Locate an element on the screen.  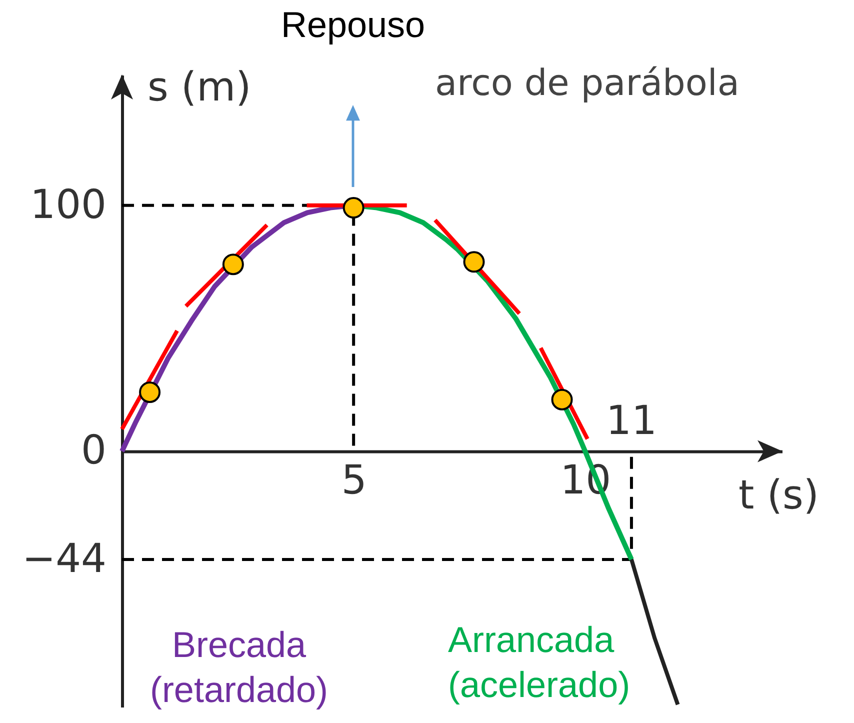
series-label: Arrancada (acelerado) is located at coordinates (539, 662).